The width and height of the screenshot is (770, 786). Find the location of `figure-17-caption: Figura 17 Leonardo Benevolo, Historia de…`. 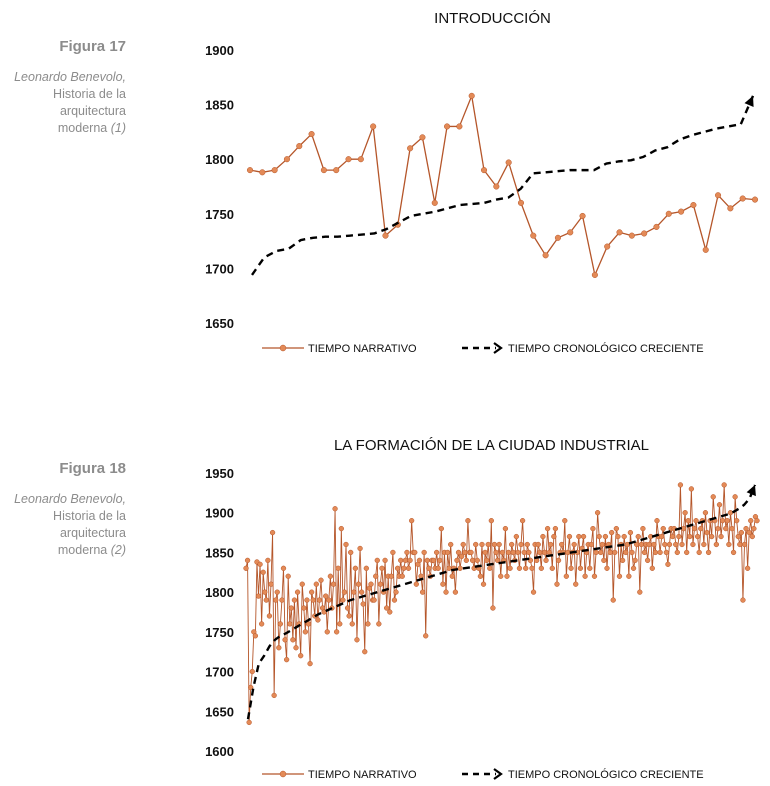

figure-17-caption: Figura 17 Leonardo Benevolo, Historia de… is located at coordinates (63, 87).